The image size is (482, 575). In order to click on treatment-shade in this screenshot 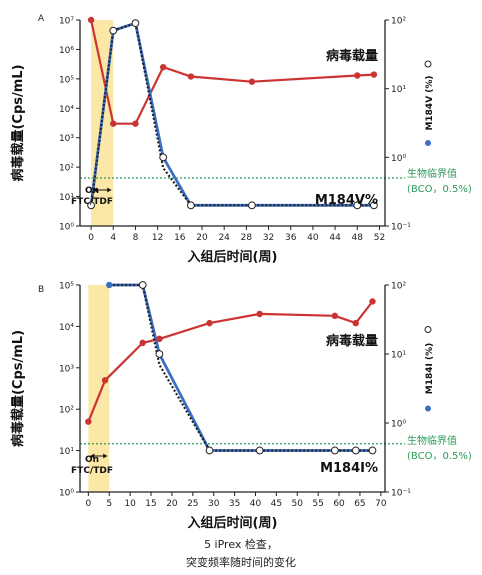, I will do `click(99, 388)`.